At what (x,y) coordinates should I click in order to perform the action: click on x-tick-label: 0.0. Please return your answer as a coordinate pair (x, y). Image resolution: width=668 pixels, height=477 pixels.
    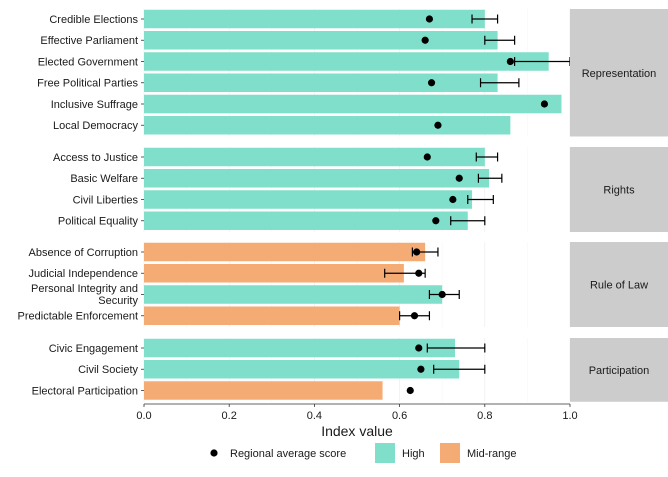
    Looking at the image, I should click on (143, 416).